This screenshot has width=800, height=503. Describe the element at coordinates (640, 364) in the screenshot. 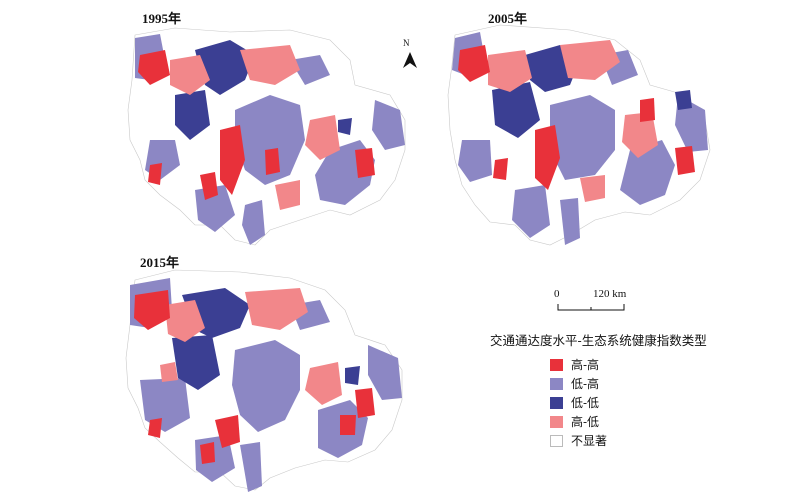

I see `legend-item-high-high: 高-高` at that location.